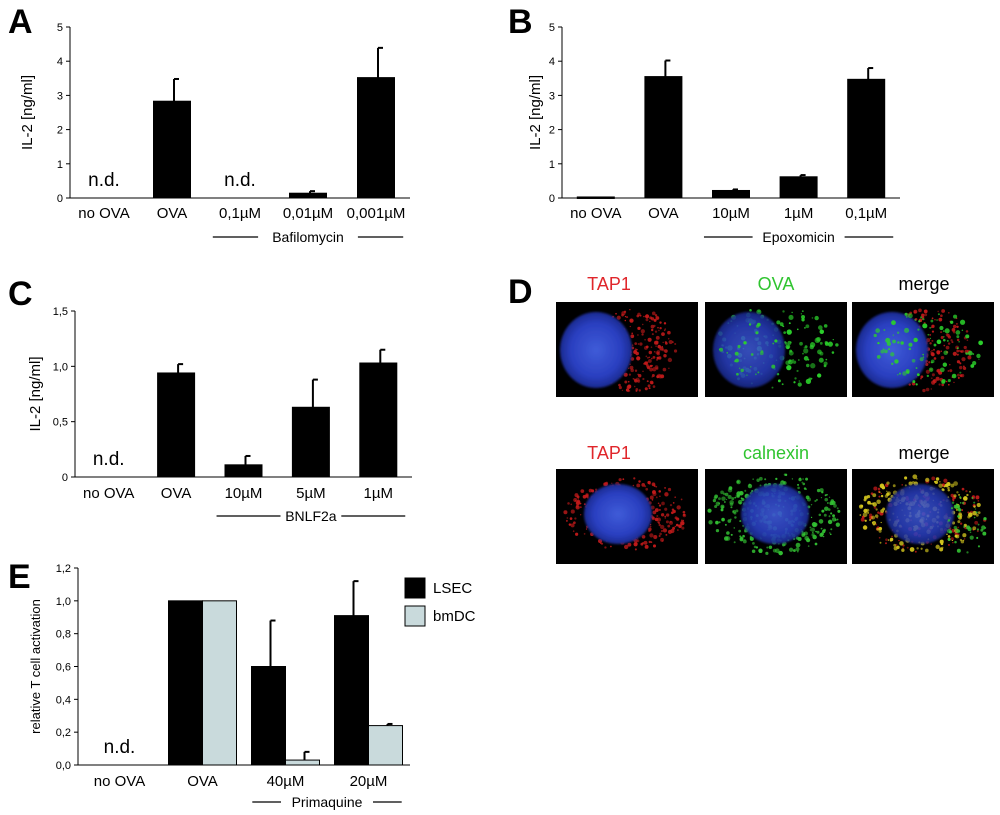 This screenshot has height=815, width=1000. What do you see at coordinates (609, 453) in the screenshot?
I see `micro-label-tap1-row2: TAP1` at bounding box center [609, 453].